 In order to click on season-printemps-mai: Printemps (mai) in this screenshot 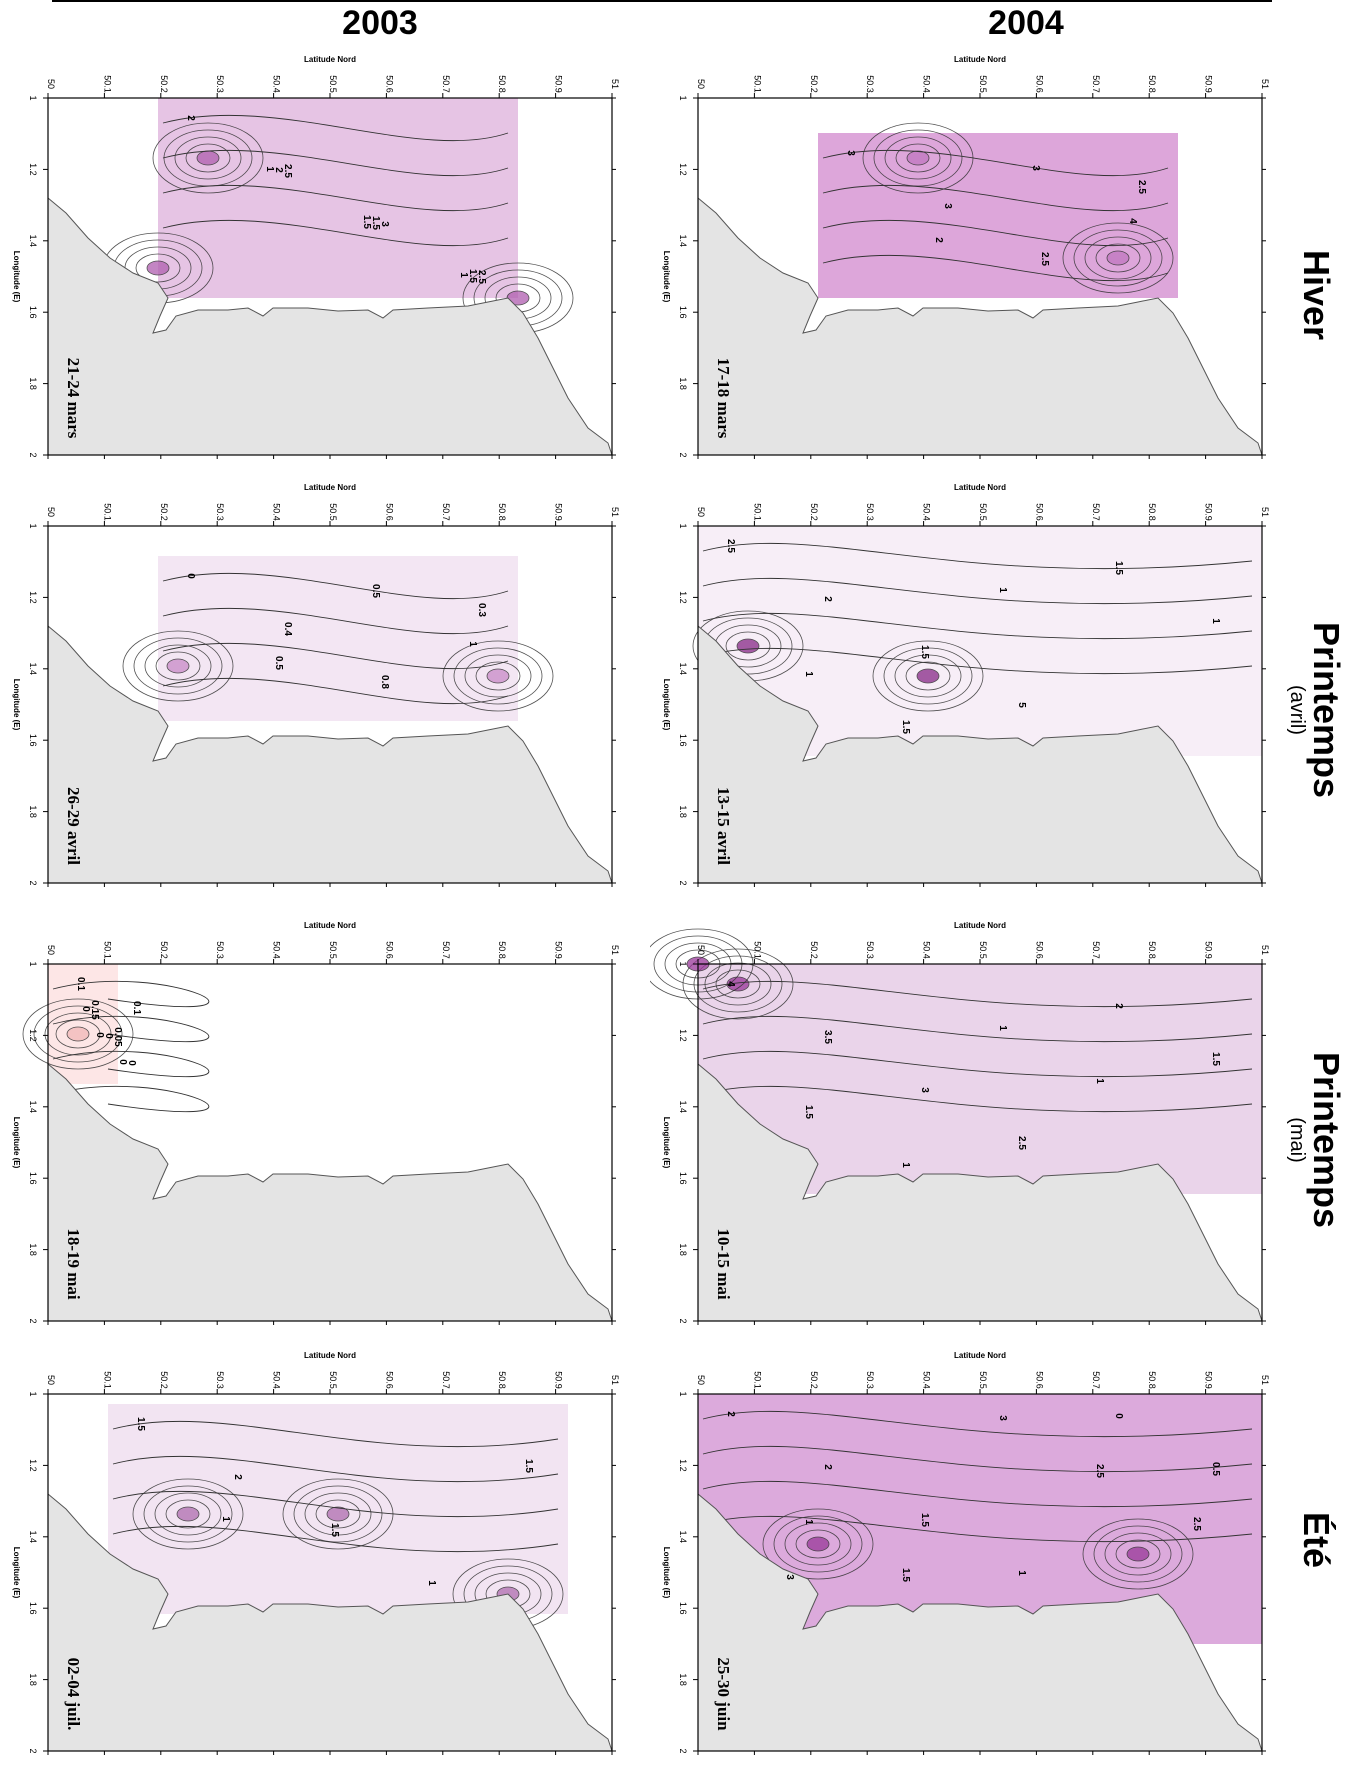, I will do `click(1316, 1140)`.